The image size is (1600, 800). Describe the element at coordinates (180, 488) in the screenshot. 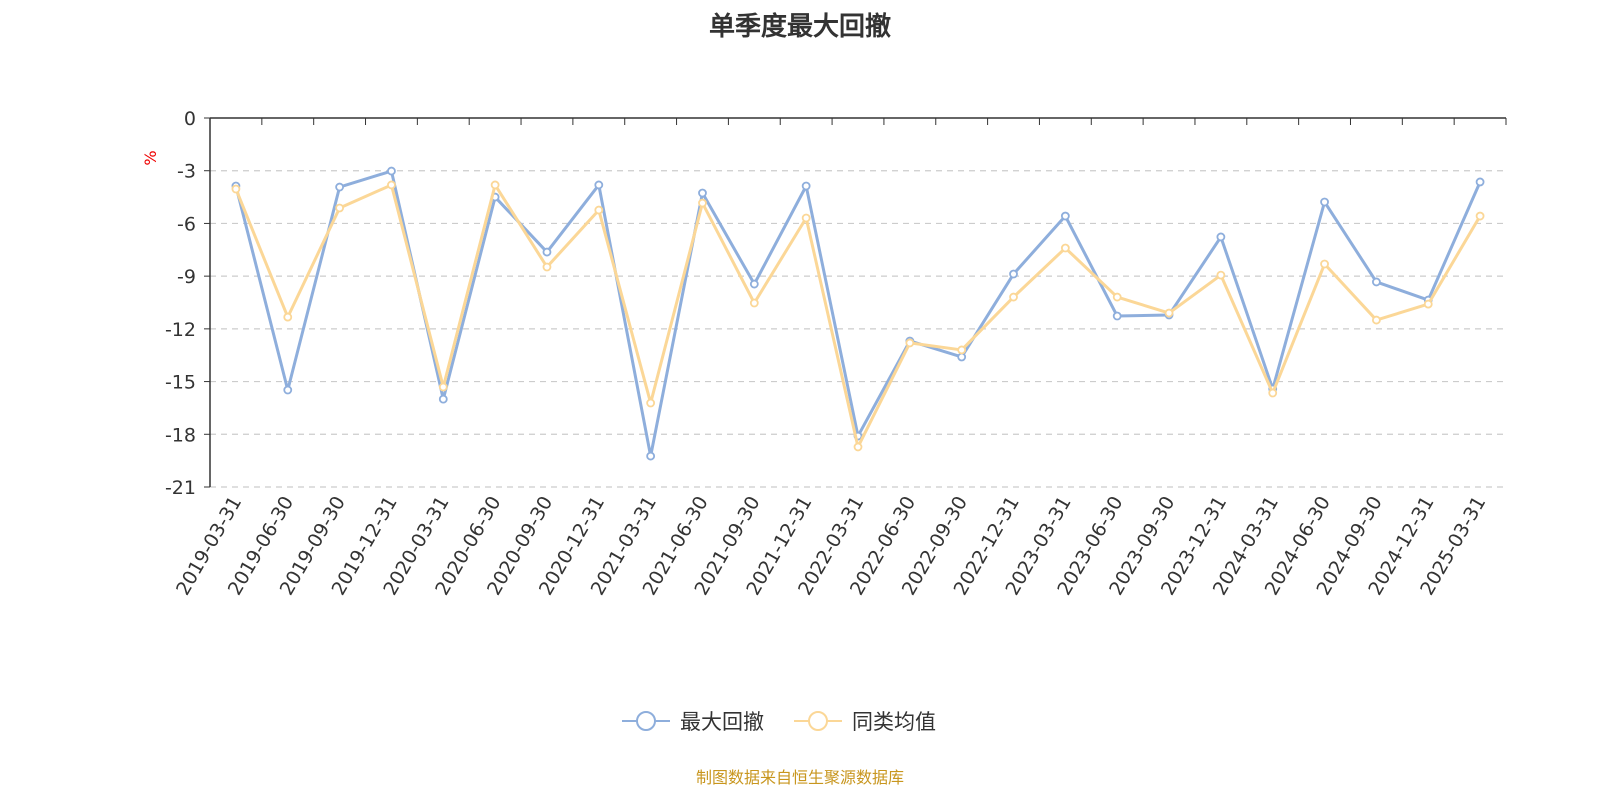

I see `y-tick-label: -21` at that location.